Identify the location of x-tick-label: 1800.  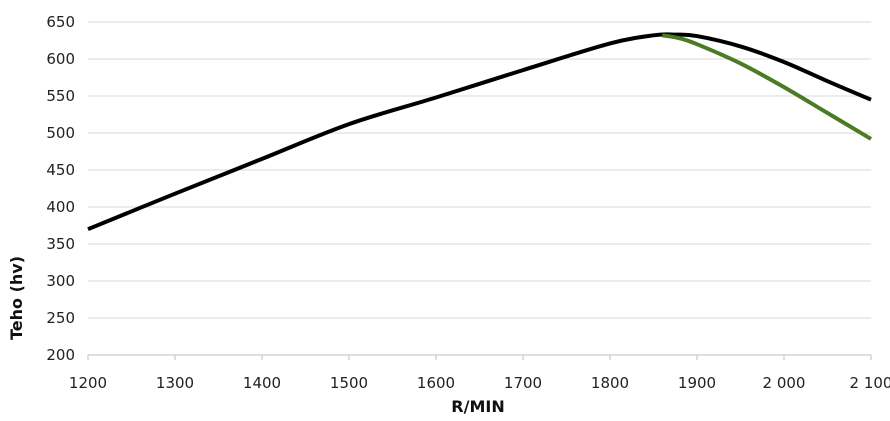
(610, 383).